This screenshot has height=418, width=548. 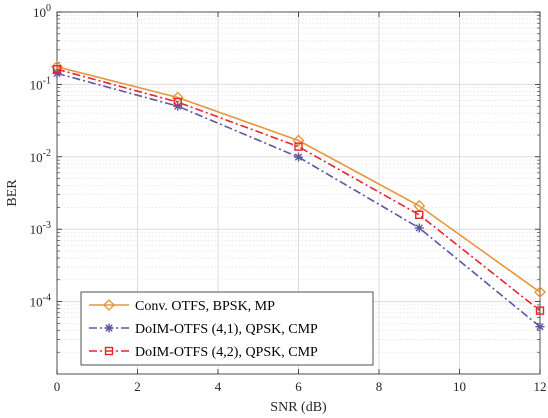 What do you see at coordinates (40, 83) in the screenshot?
I see `y-tick-label: 10⁻¹` at bounding box center [40, 83].